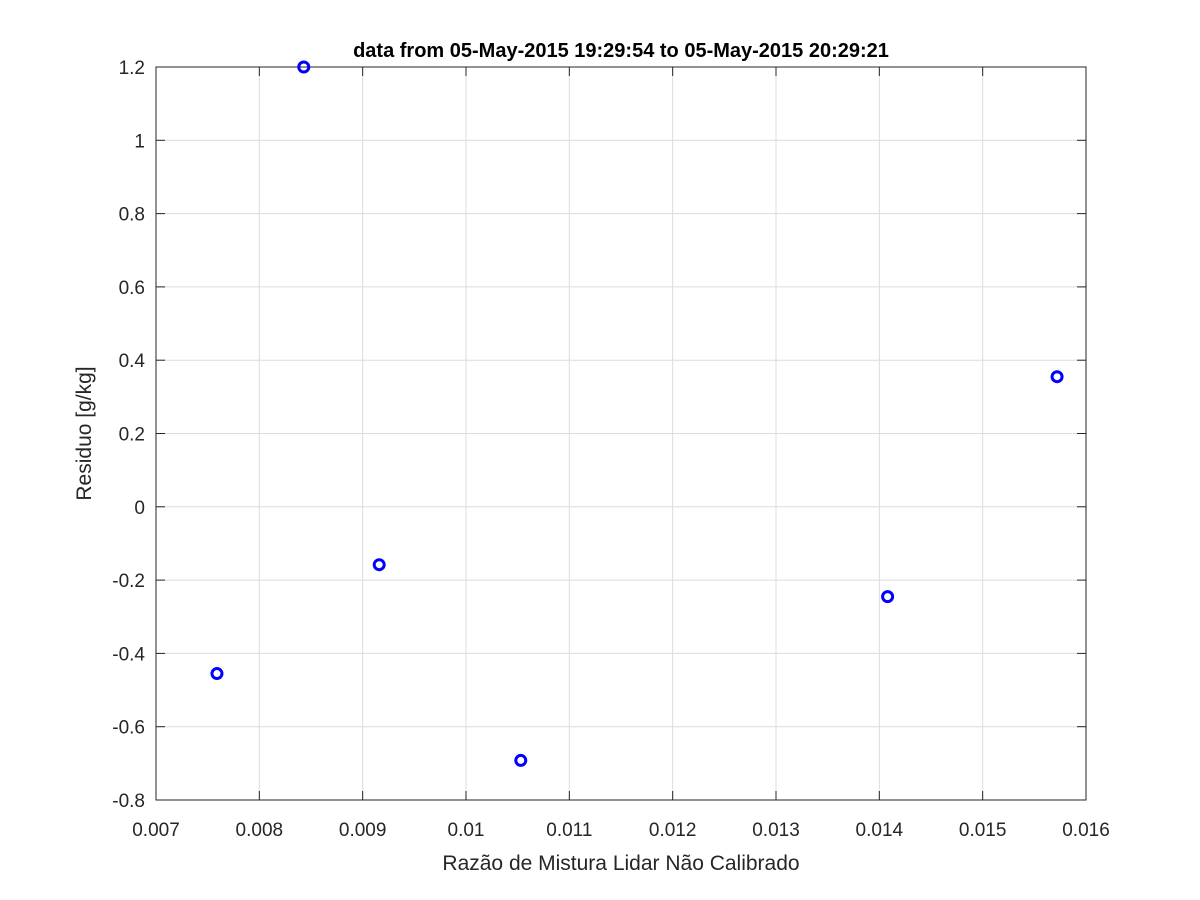 The height and width of the screenshot is (900, 1200). I want to click on x-tick-label: 0.008, so click(260, 830).